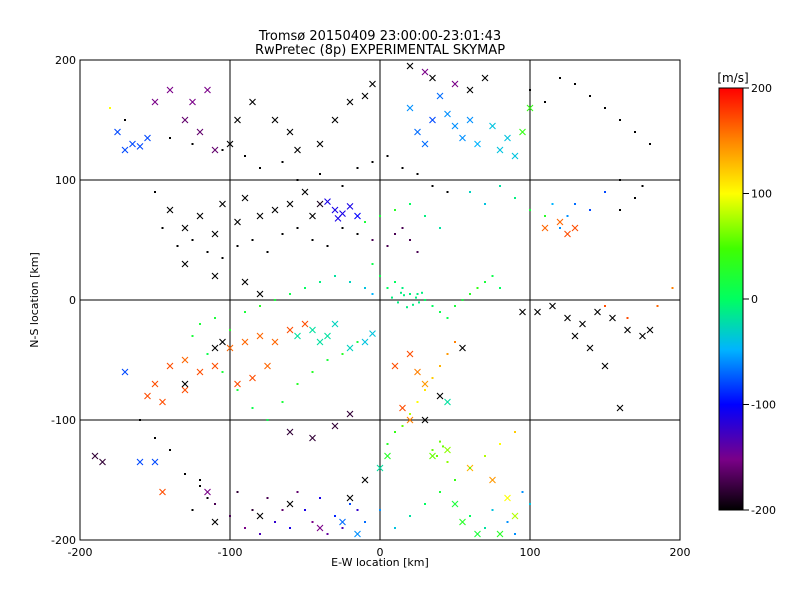 The image size is (800, 600). What do you see at coordinates (763, 510) in the screenshot?
I see `colorbar-tick-label: -200` at bounding box center [763, 510].